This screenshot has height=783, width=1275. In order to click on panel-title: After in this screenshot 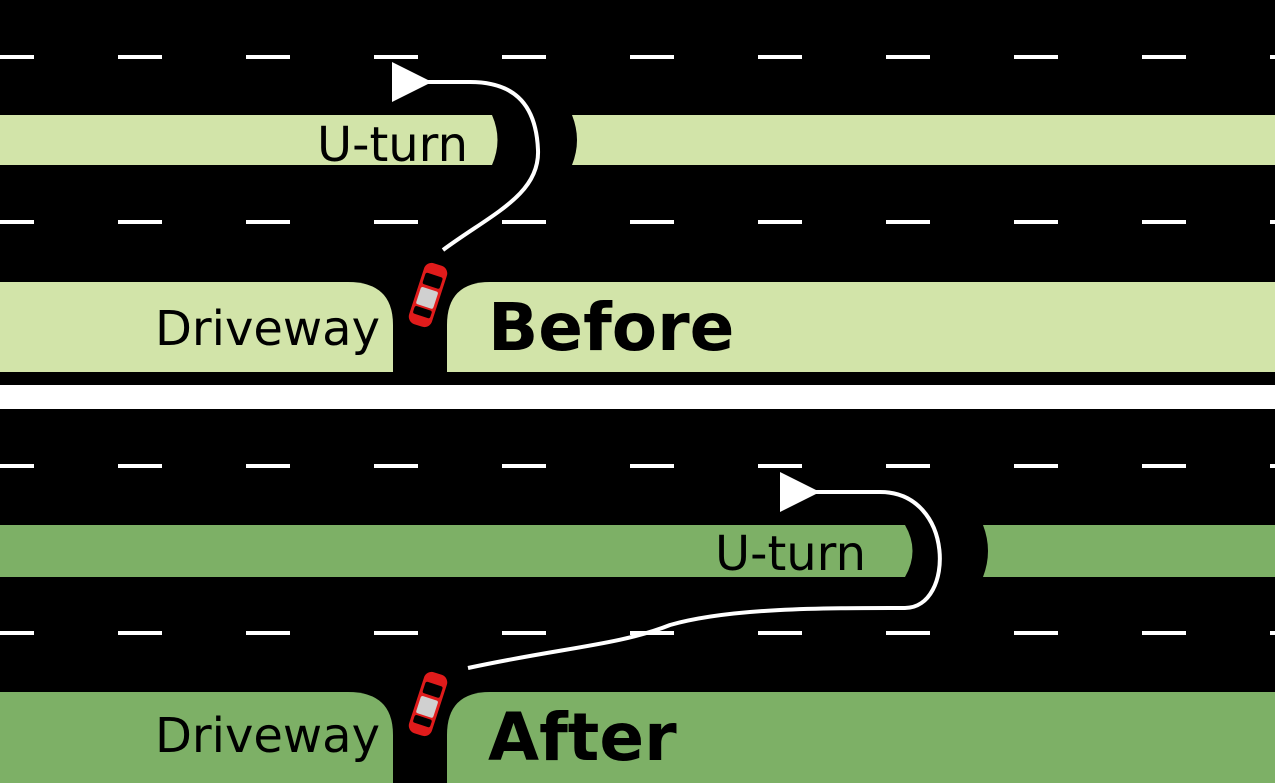, I will do `click(582, 737)`.